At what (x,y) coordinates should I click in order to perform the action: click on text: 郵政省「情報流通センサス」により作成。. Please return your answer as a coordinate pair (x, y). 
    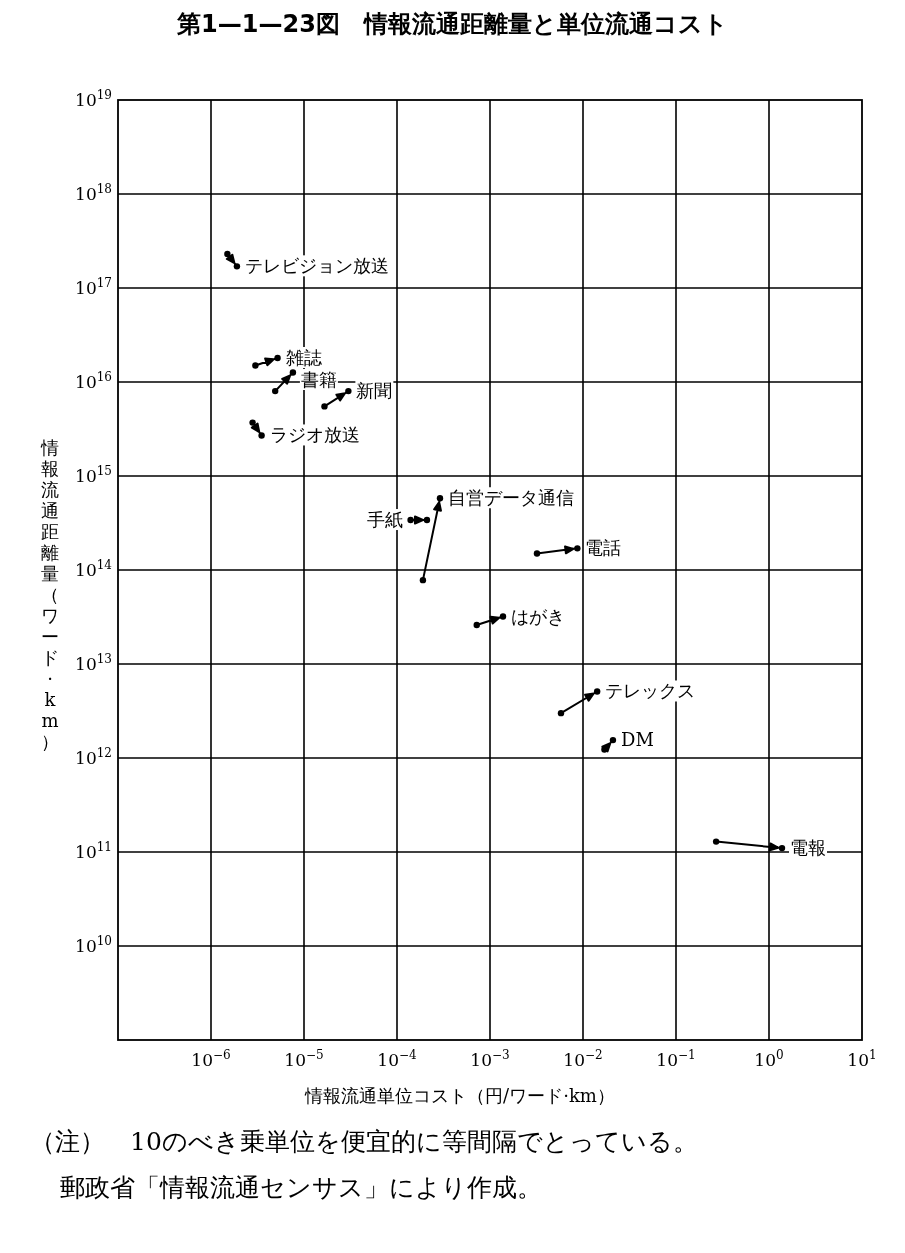
    Looking at the image, I should click on (301, 1187).